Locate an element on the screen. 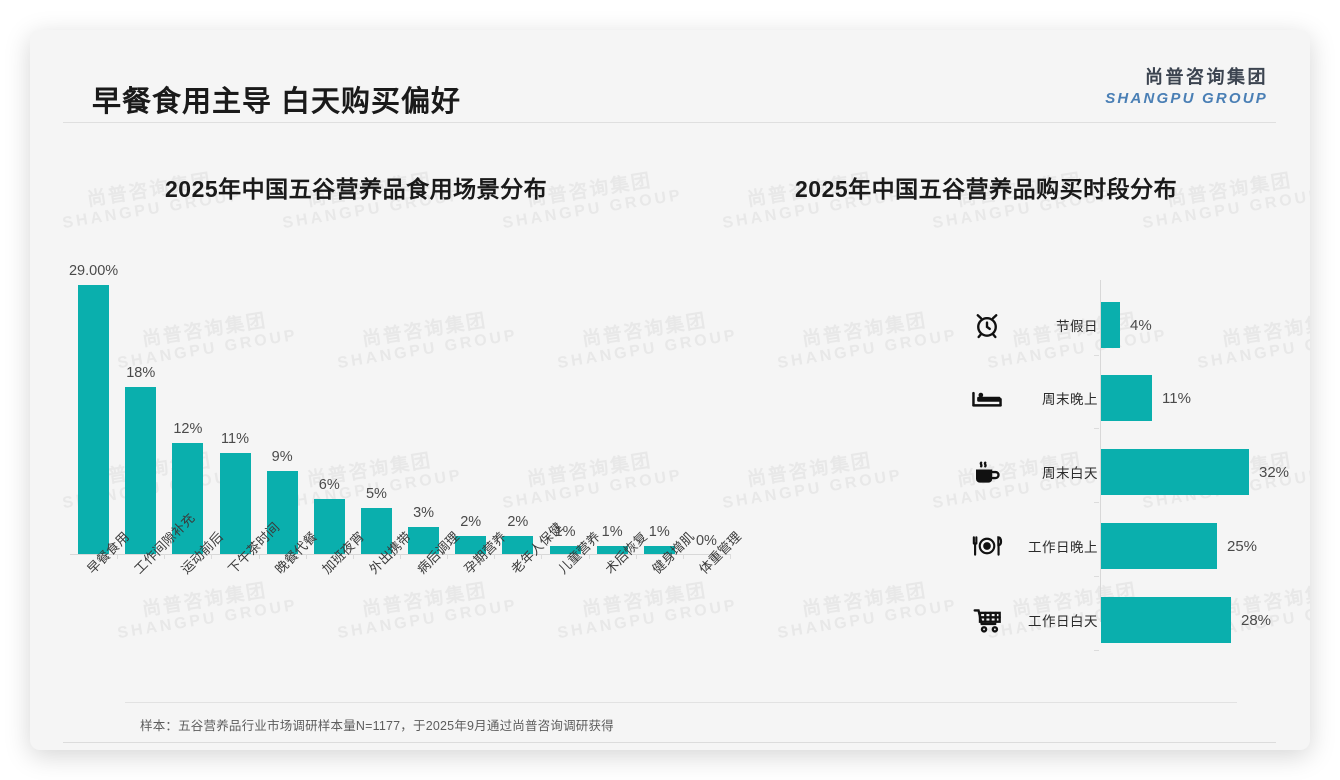  vertical-bar-value-label: 18% is located at coordinates (141, 373).